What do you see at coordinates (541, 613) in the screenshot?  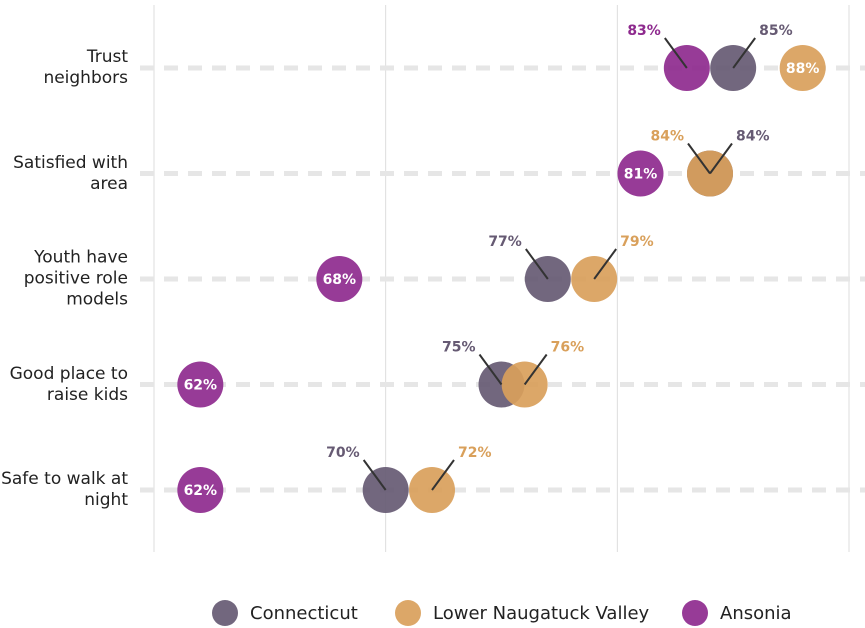 I see `legend-label: Lower Naugatuck Valley` at bounding box center [541, 613].